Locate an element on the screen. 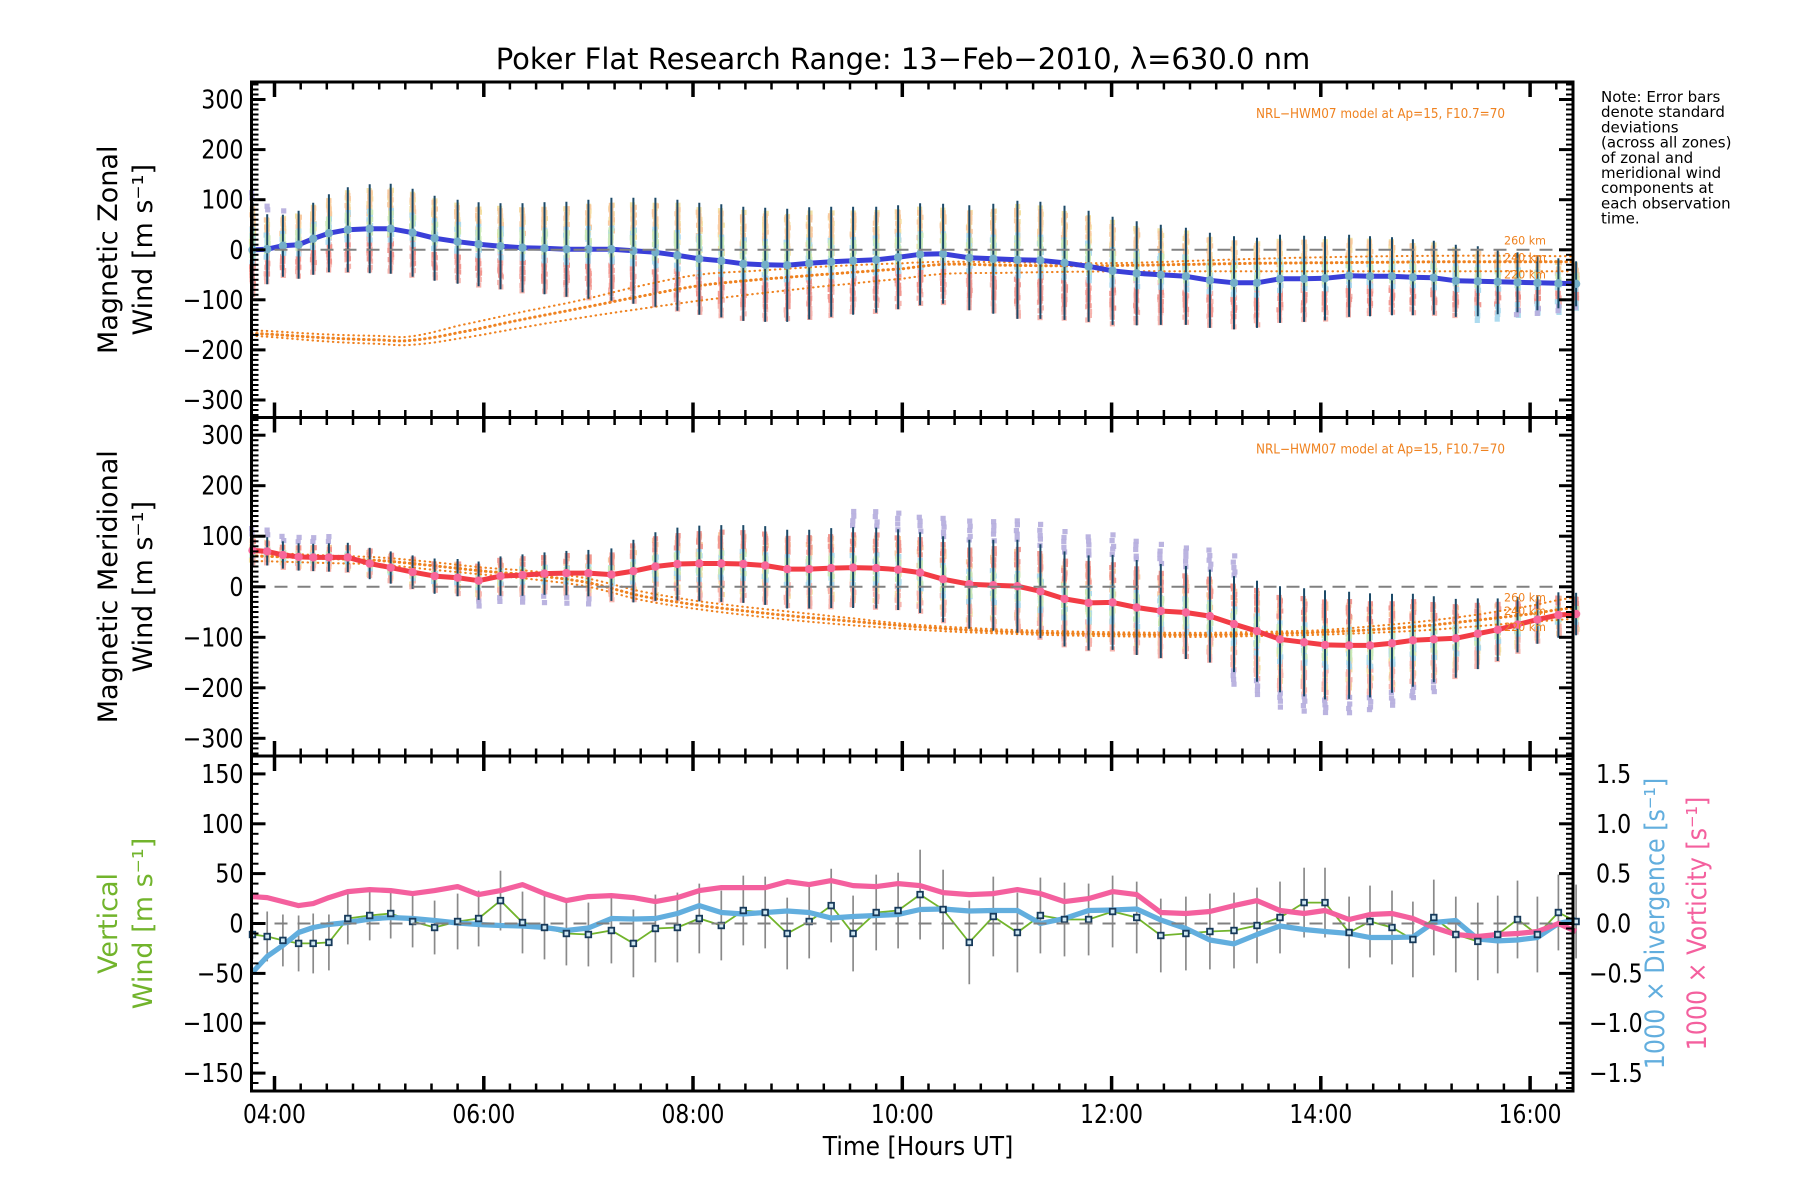  panel-meridional-zone-scatter is located at coordinates (914, 612).